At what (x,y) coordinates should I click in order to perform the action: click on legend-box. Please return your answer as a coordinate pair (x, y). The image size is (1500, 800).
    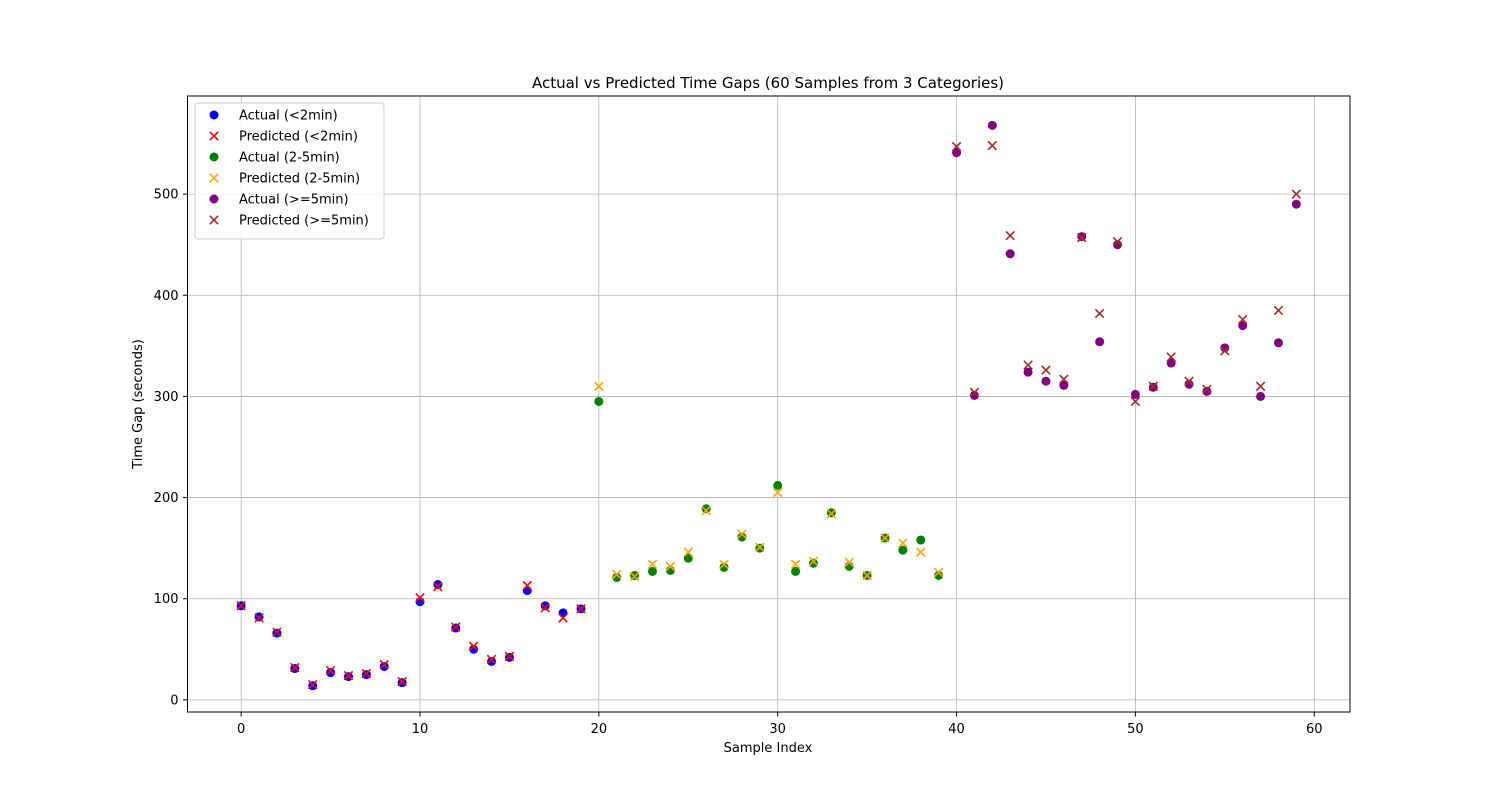
    Looking at the image, I should click on (289, 171).